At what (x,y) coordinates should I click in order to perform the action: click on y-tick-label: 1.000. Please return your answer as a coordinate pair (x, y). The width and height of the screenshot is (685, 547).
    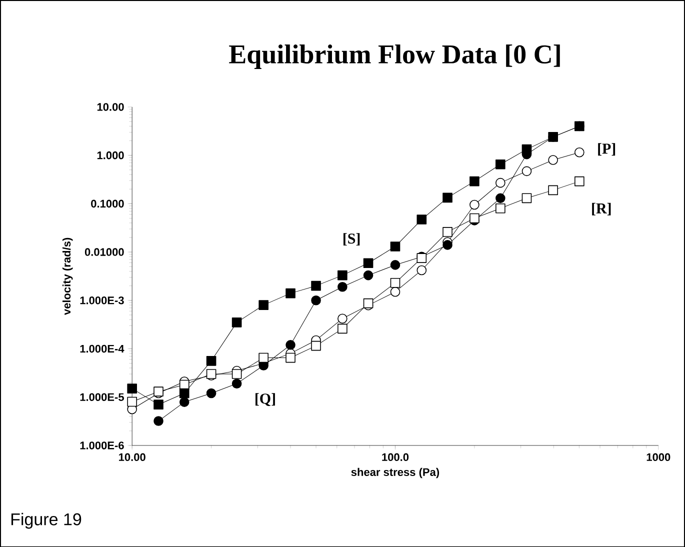
    Looking at the image, I should click on (110, 155).